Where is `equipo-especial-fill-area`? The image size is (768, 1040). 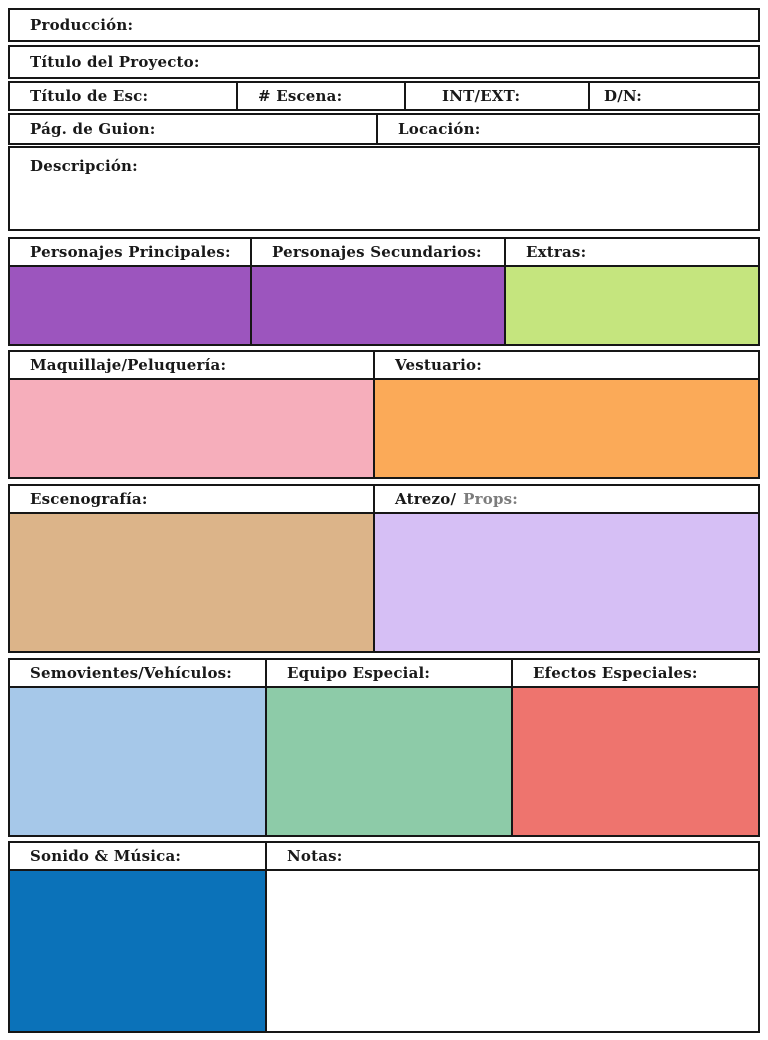
equipo-especial-fill-area is located at coordinates (390, 761).